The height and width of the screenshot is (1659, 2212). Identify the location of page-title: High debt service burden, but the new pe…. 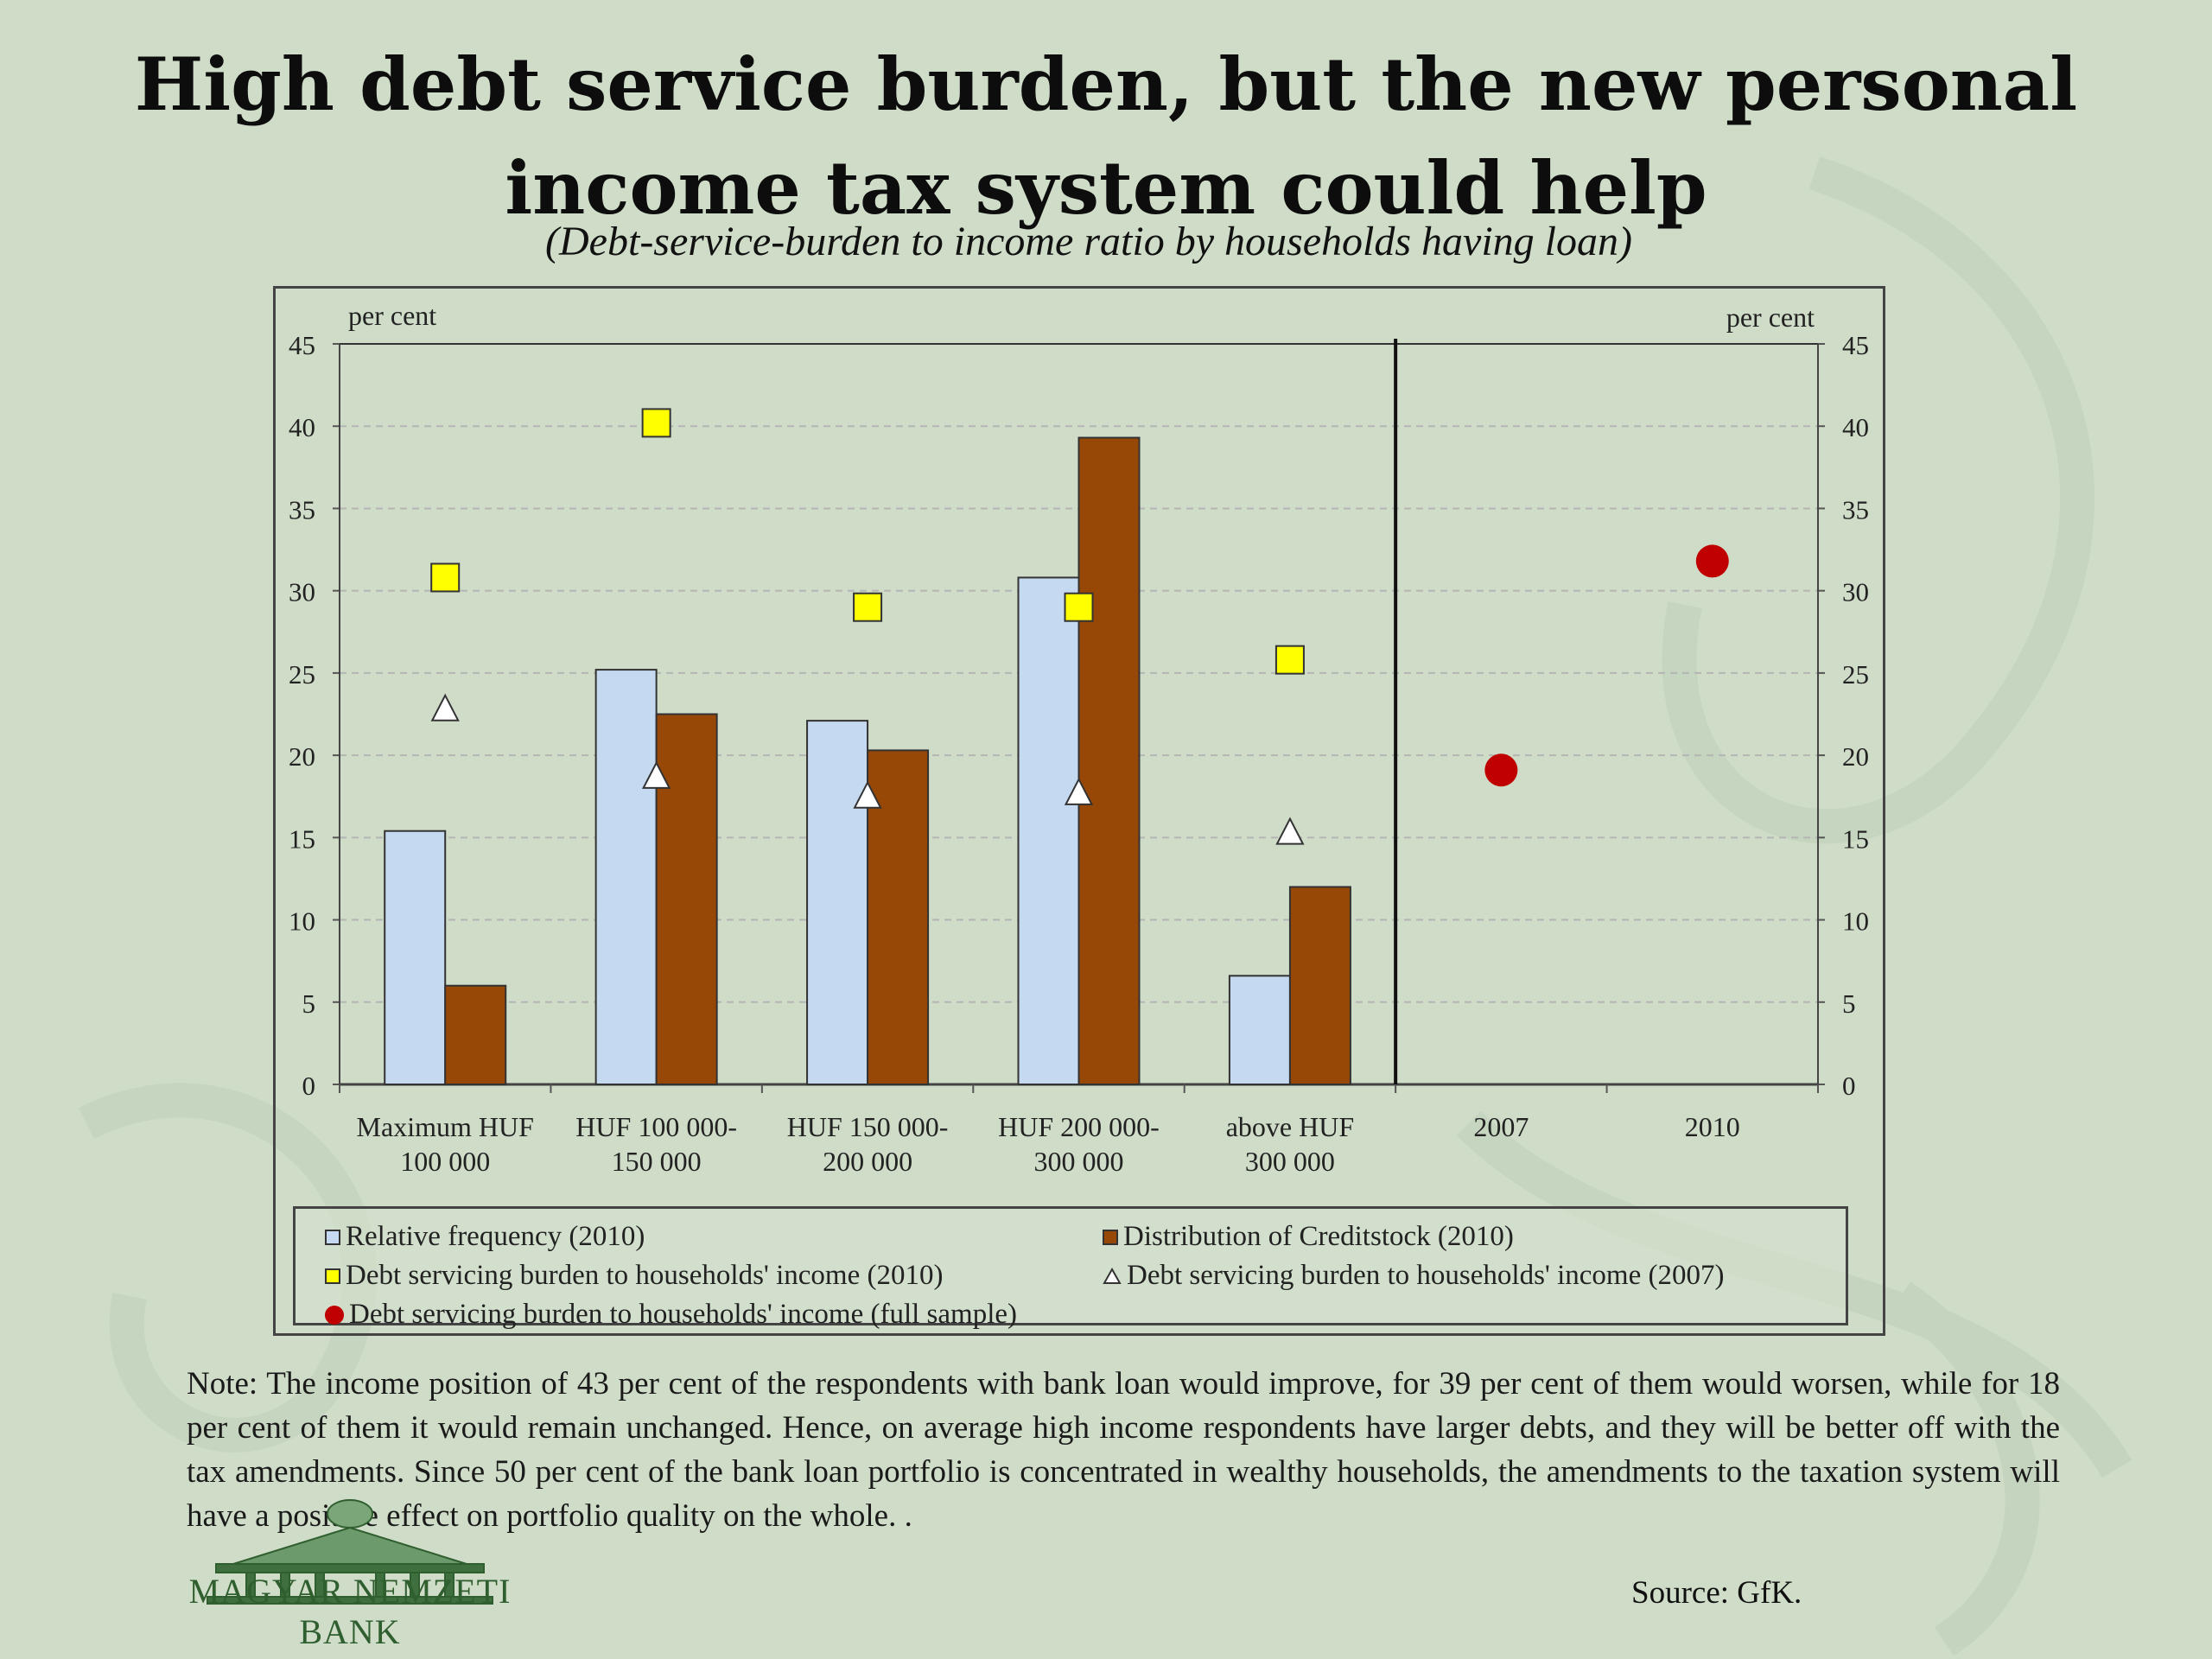
(1106, 136).